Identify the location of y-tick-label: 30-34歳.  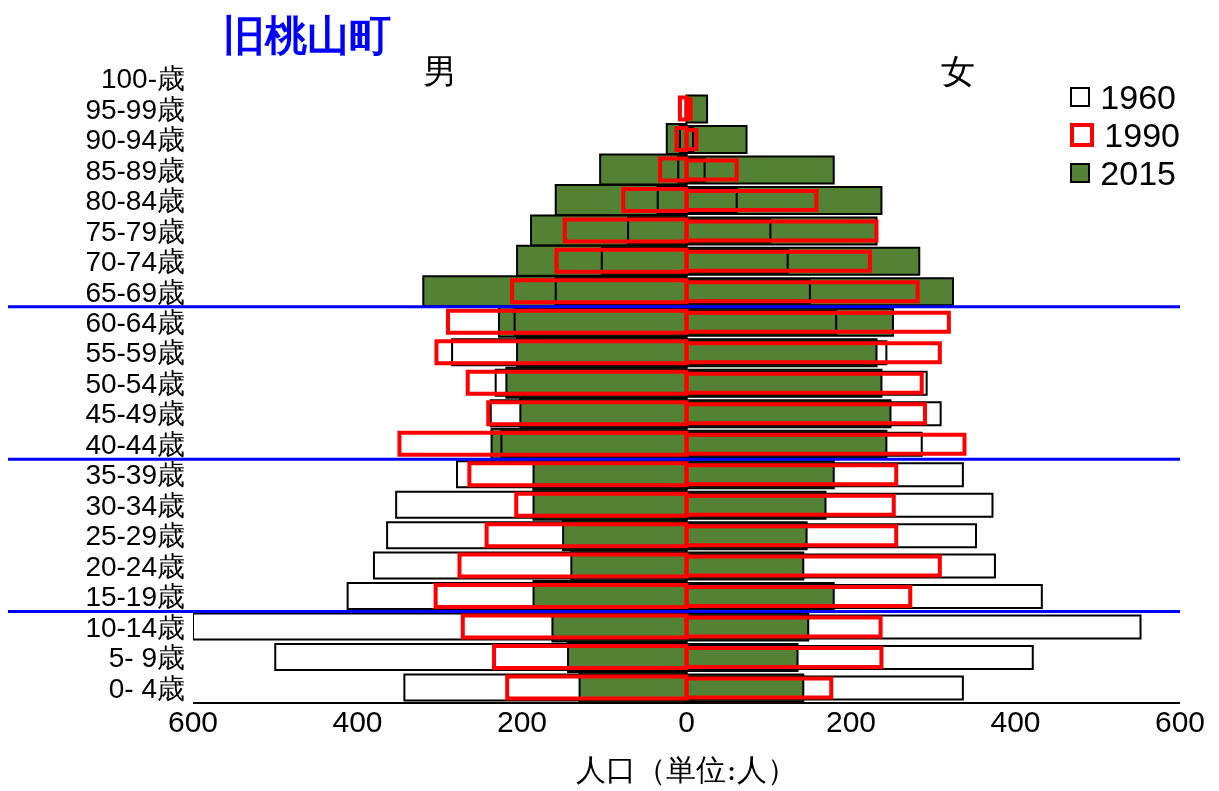
(135, 505).